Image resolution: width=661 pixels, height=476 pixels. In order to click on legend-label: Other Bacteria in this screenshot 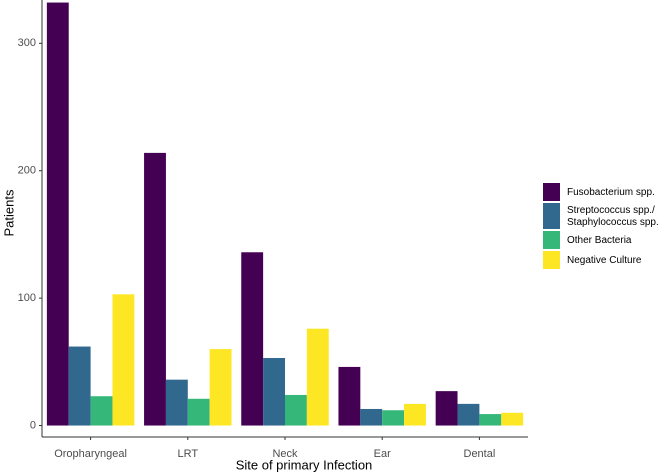, I will do `click(599, 240)`.